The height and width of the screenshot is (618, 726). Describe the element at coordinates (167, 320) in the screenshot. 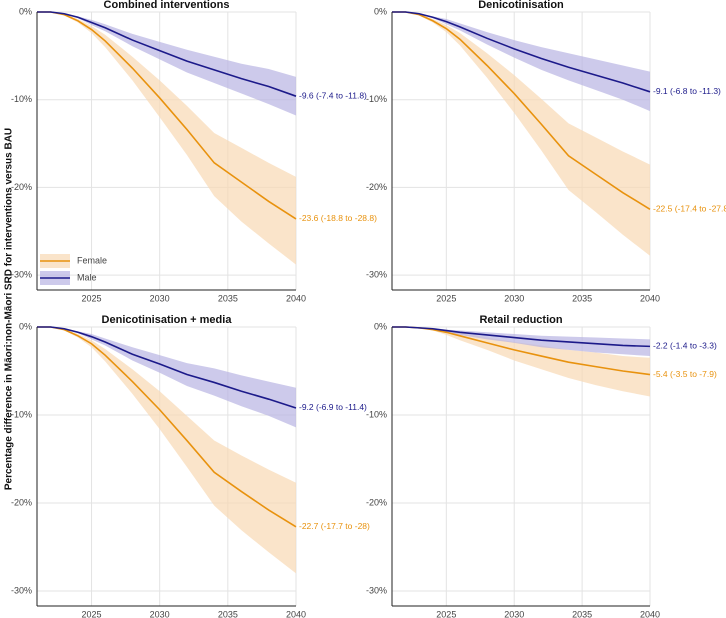

I see `panel-title: Denicotinisation + media` at that location.